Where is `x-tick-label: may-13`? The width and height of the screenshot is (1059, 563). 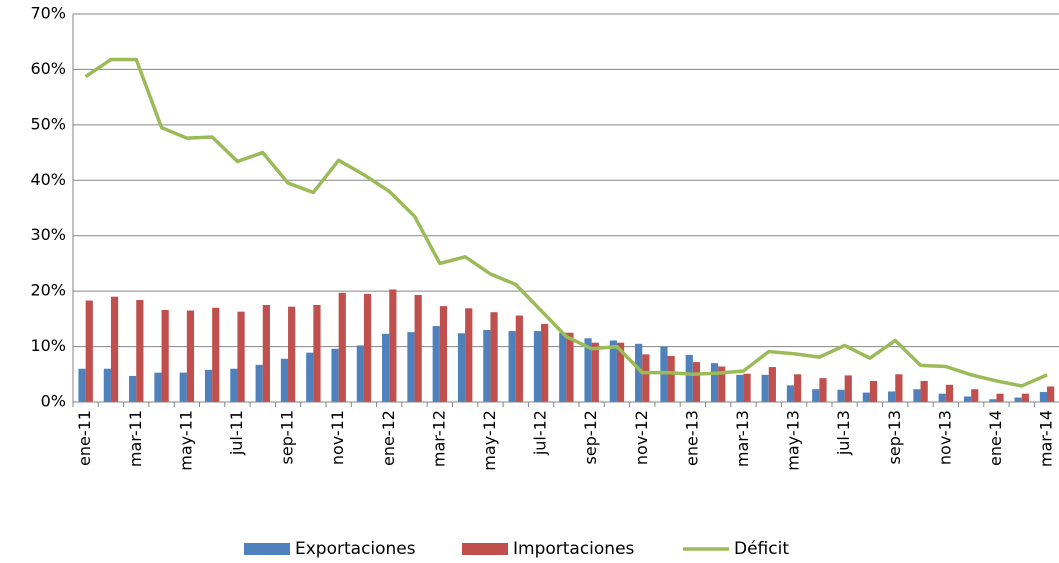 x-tick-label: may-13 is located at coordinates (793, 440).